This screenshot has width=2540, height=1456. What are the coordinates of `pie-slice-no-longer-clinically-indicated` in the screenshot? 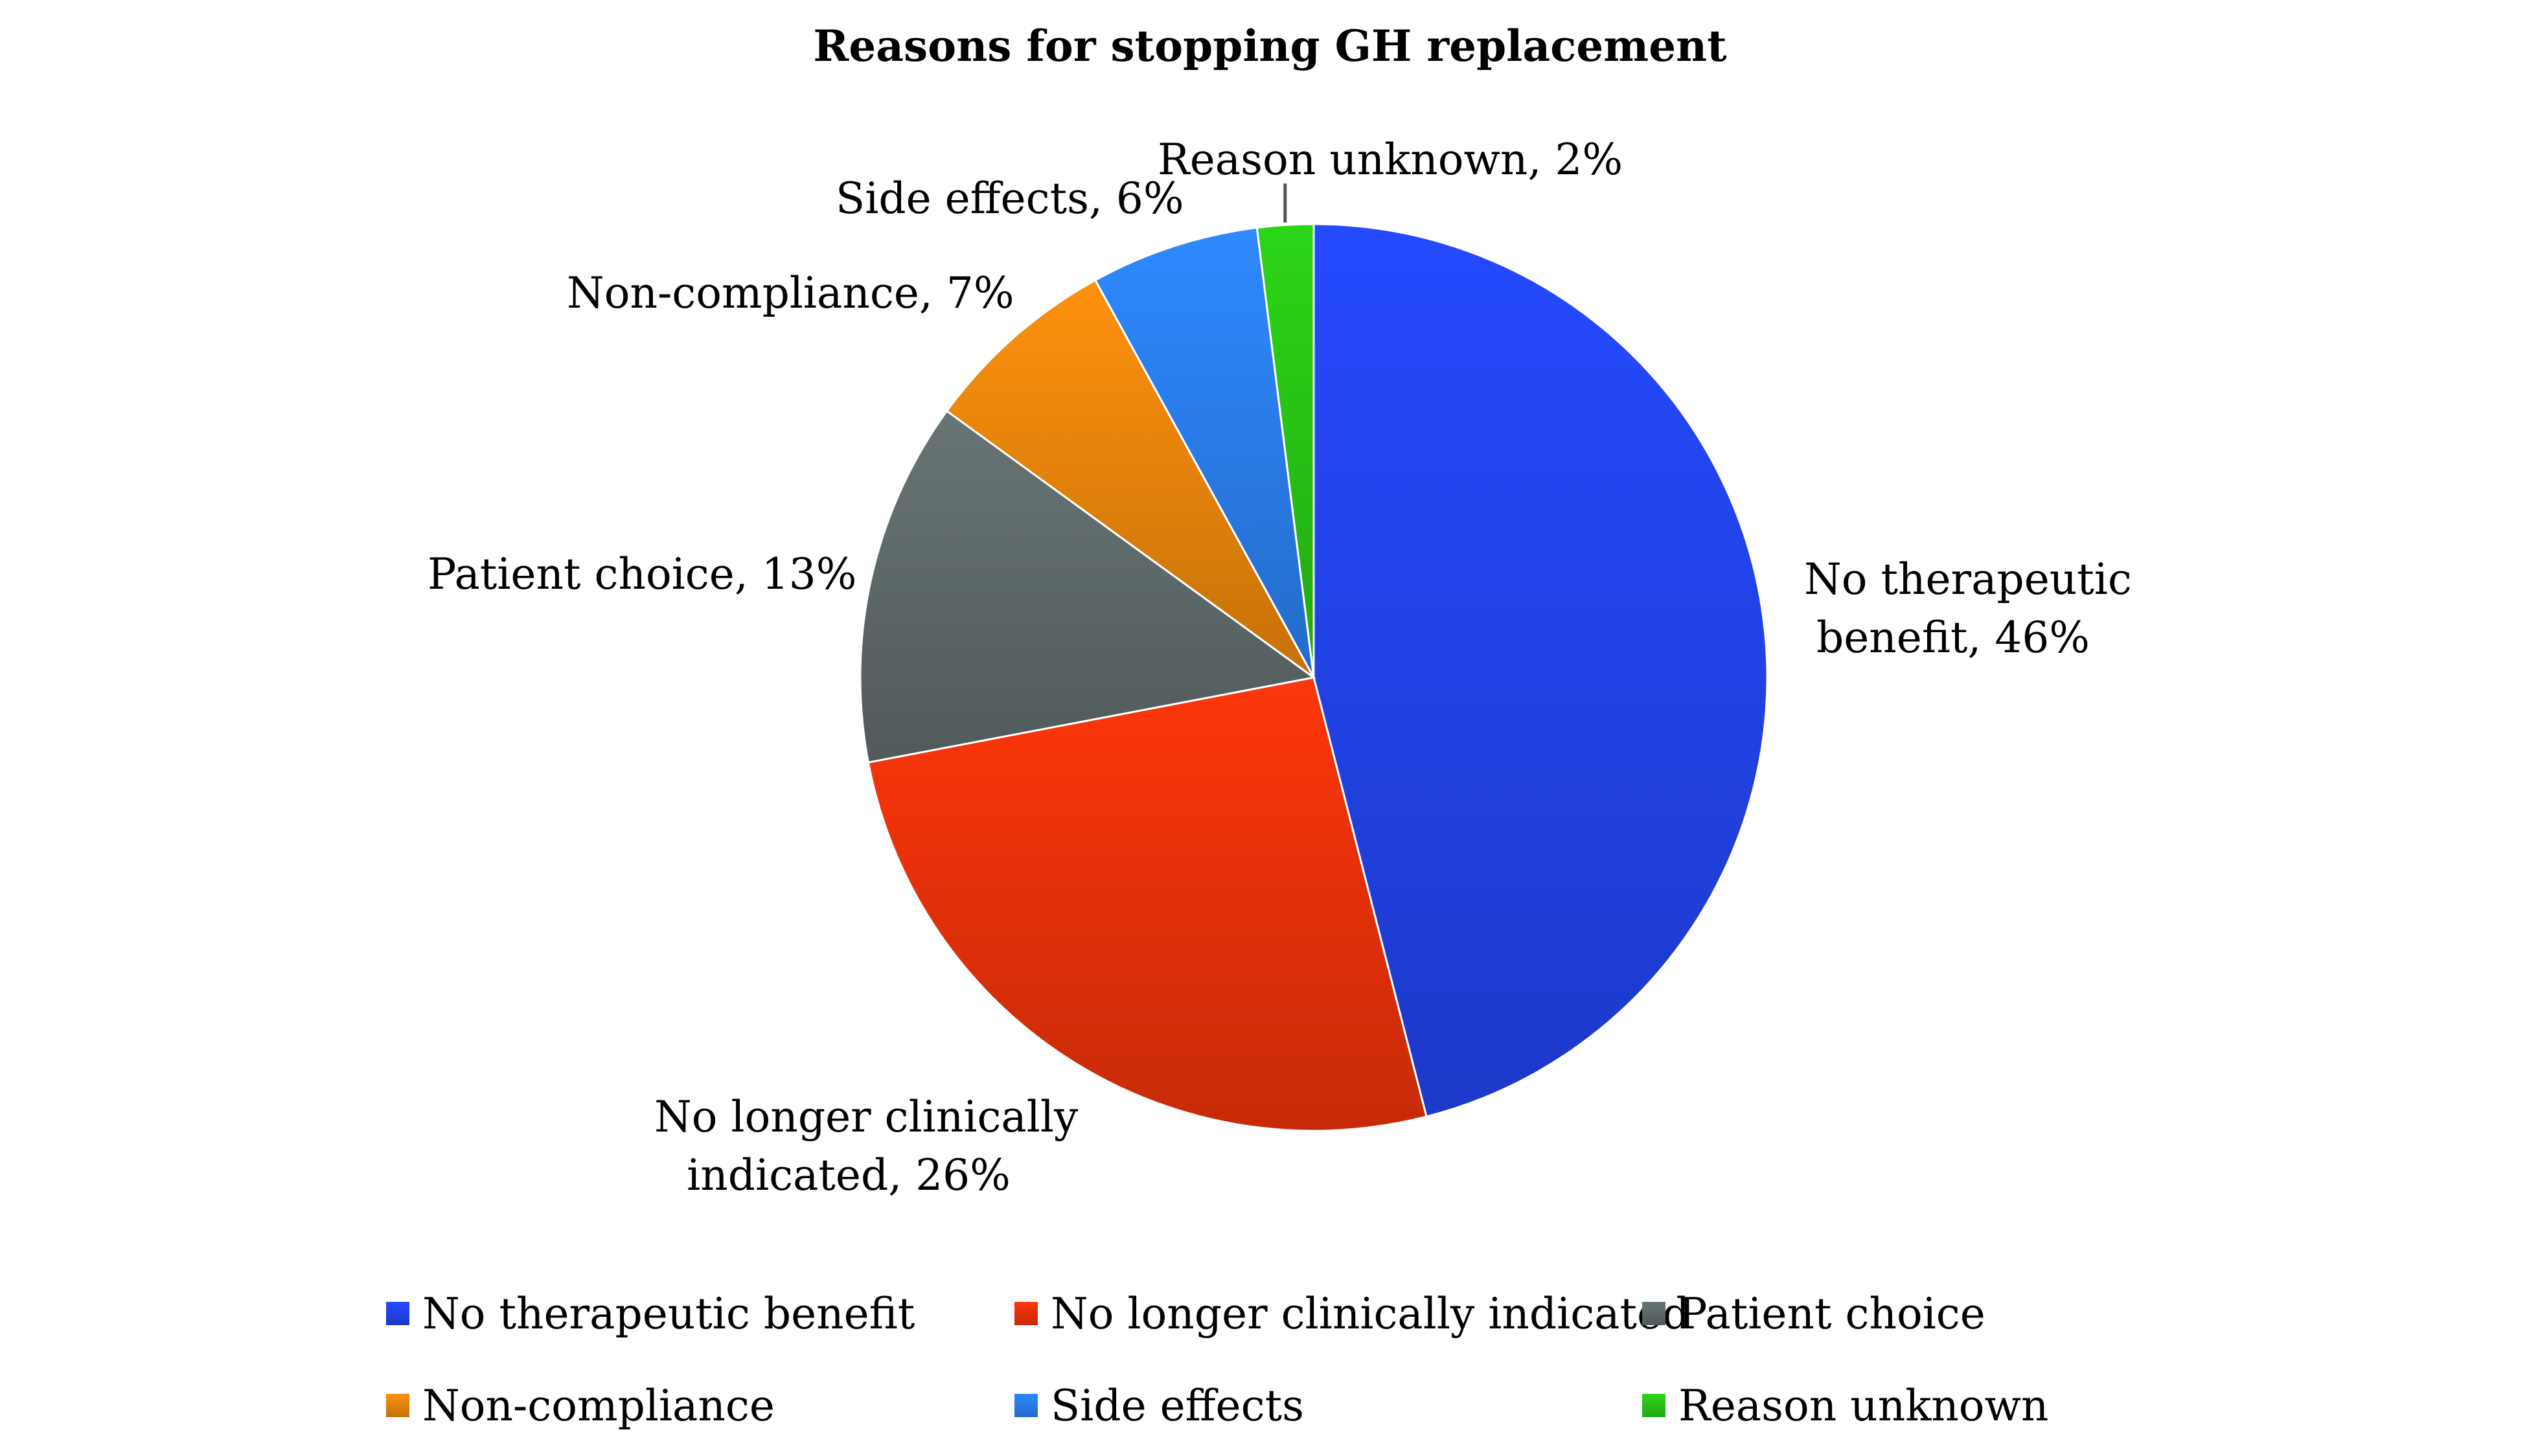 It's located at (1147, 904).